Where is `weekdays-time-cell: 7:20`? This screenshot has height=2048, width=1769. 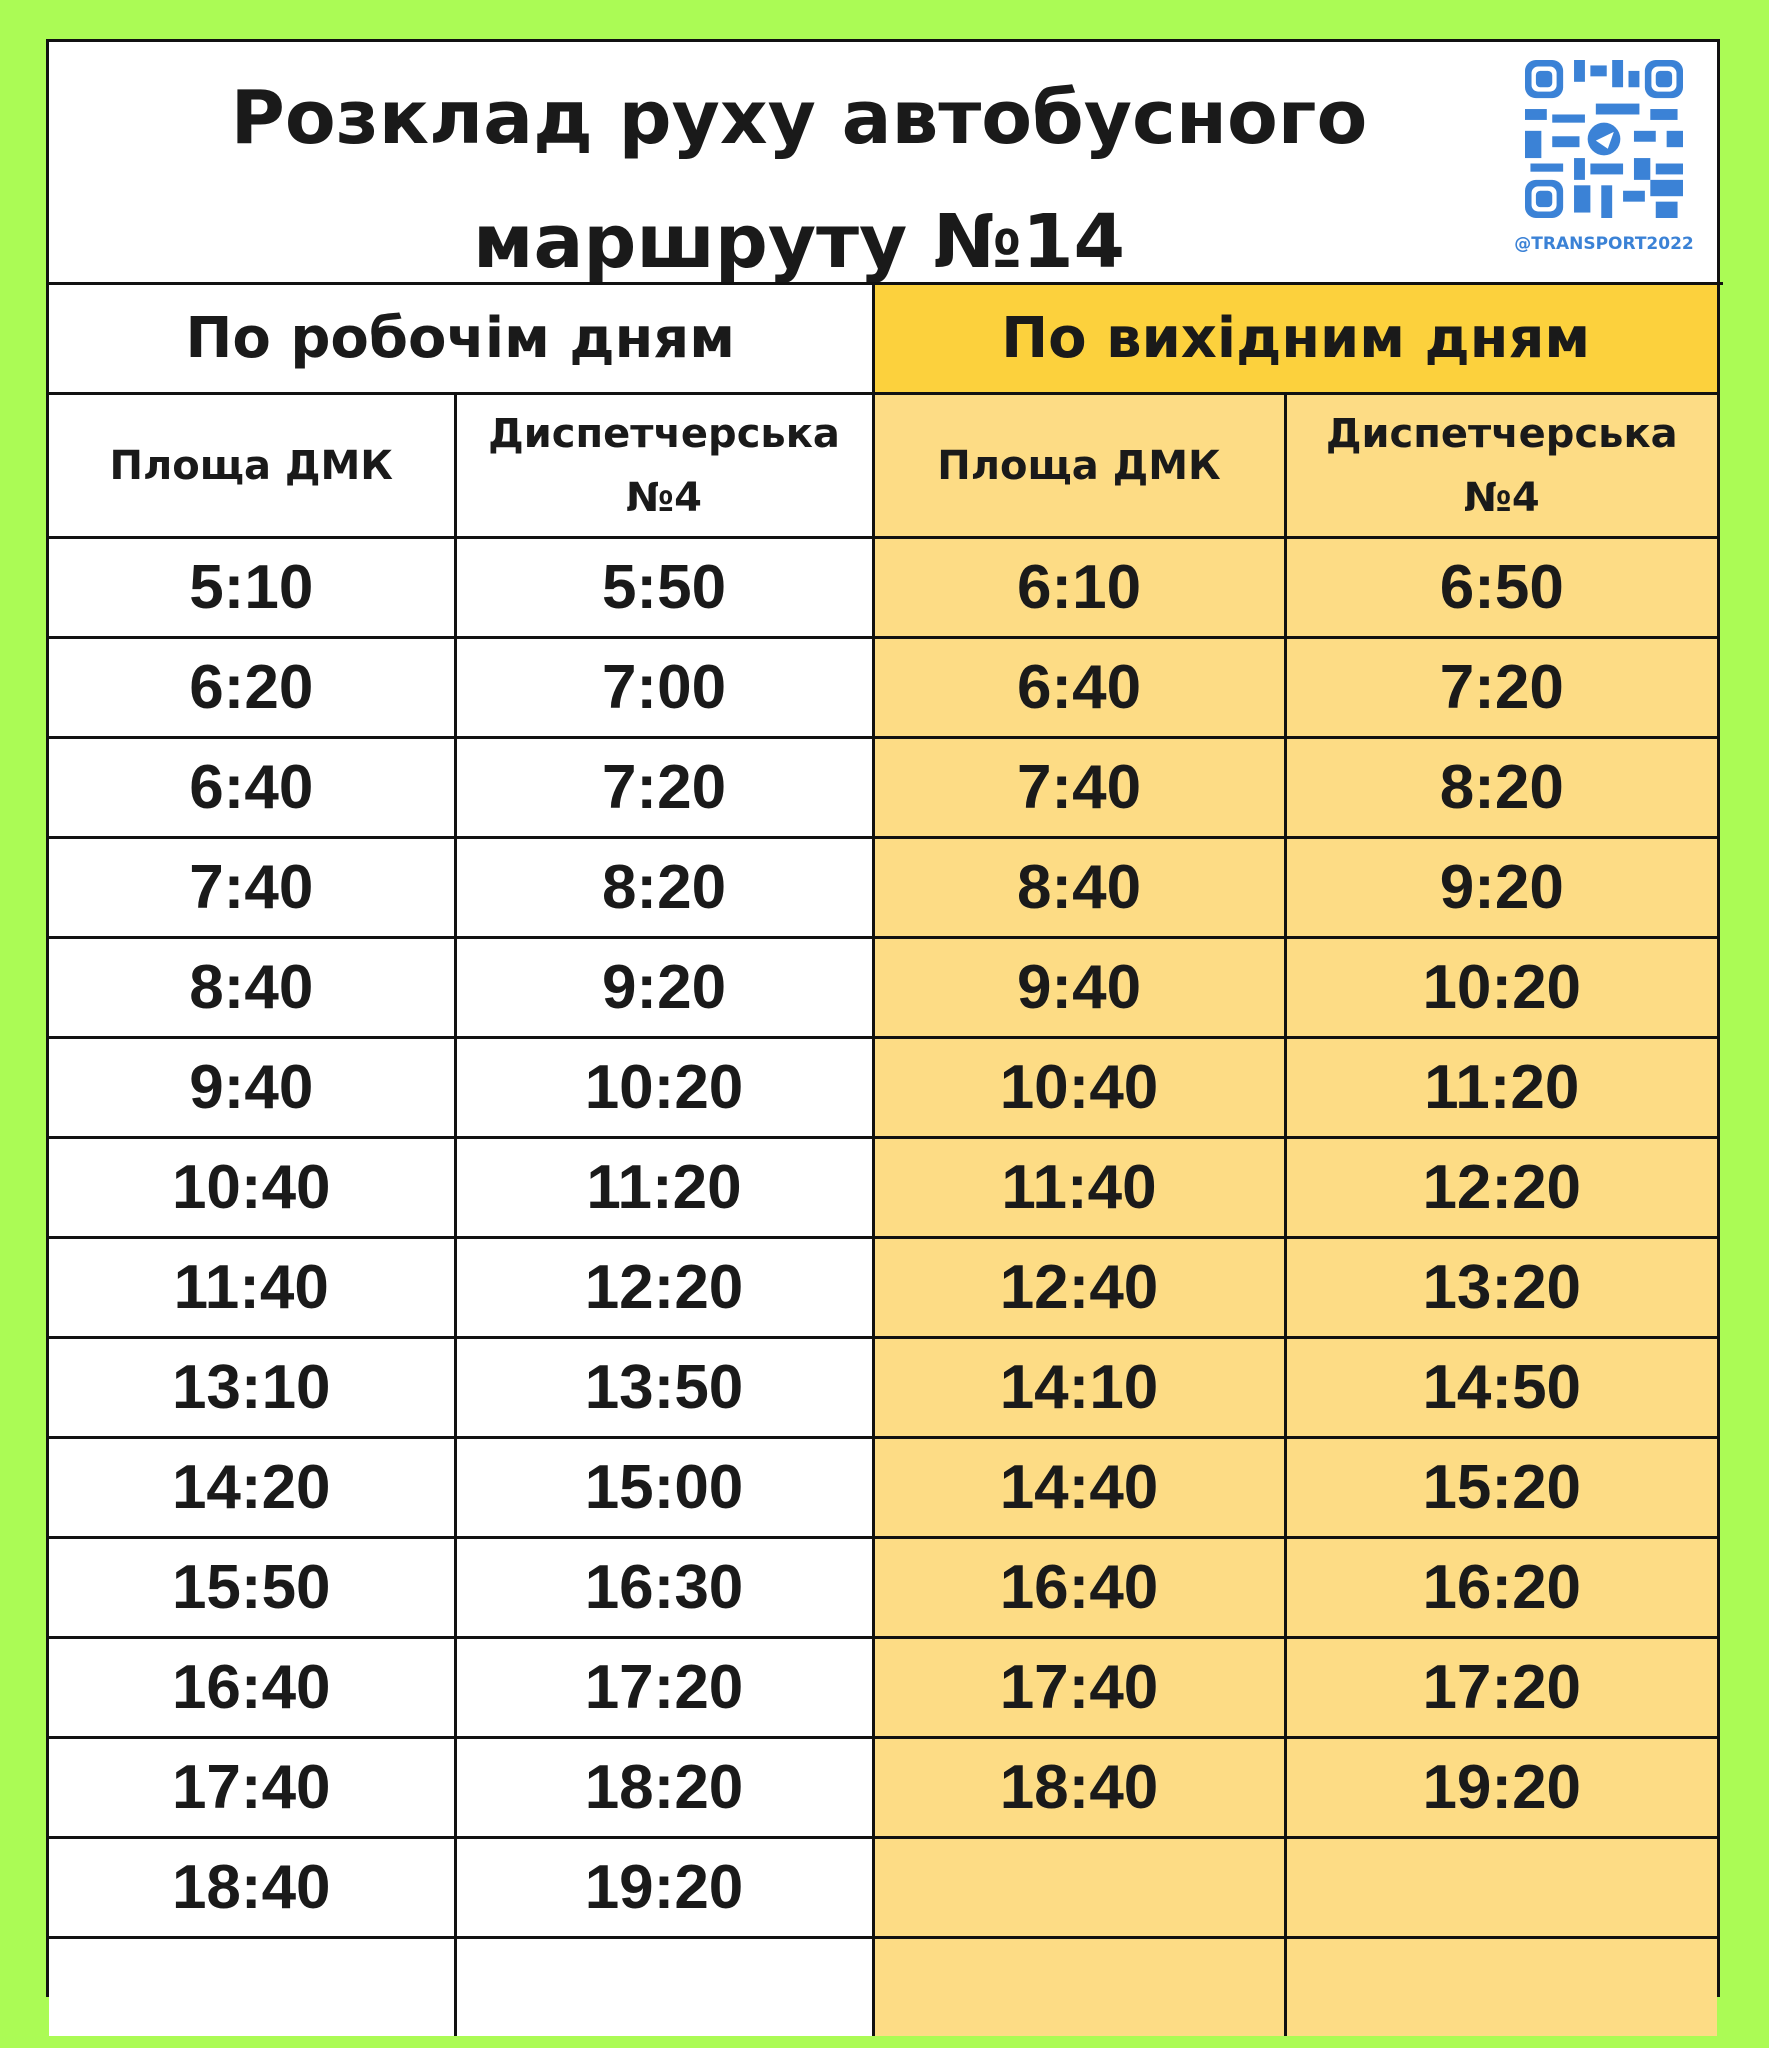
weekdays-time-cell: 7:20 is located at coordinates (664, 787).